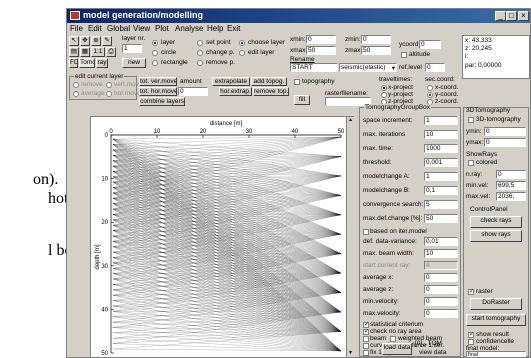 This screenshot has height=358, width=531. I want to click on check-no-ray-area-checkbox: ✓, so click(366, 332).